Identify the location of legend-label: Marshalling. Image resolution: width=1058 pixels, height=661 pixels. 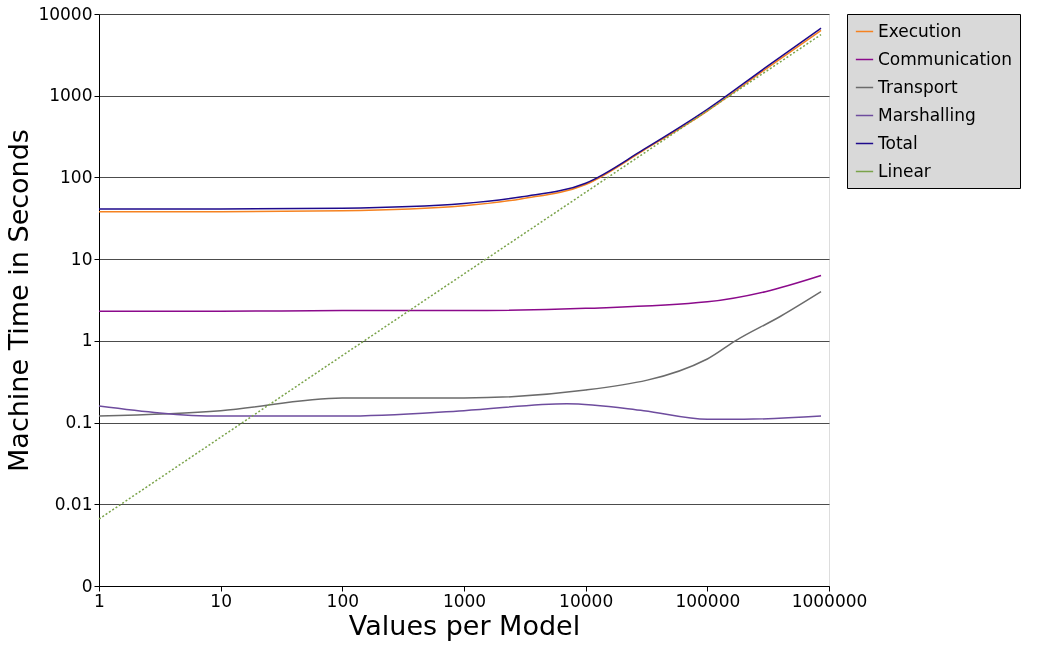
(927, 114).